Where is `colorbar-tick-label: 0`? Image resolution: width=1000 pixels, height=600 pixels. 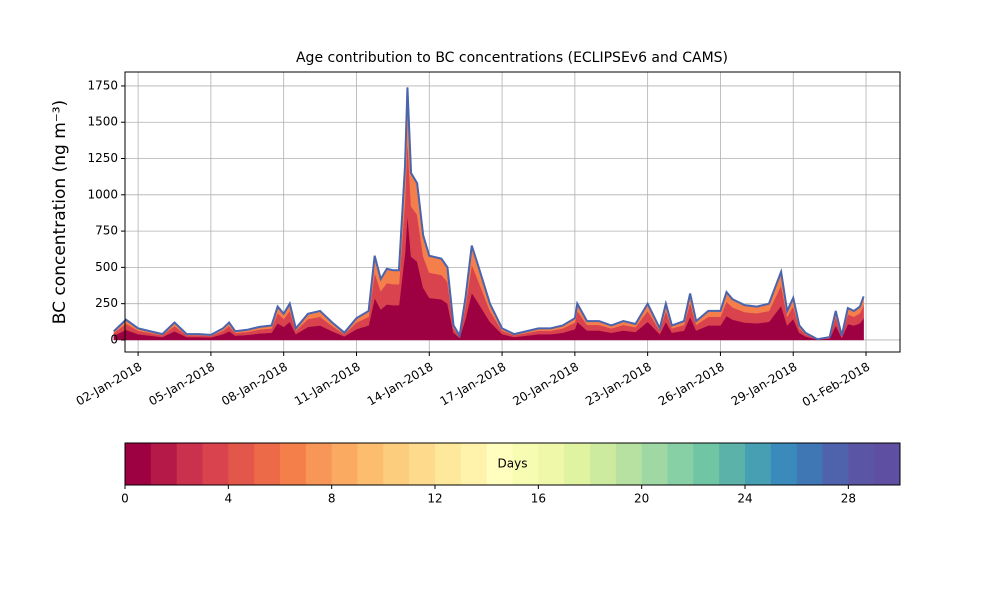
colorbar-tick-label: 0 is located at coordinates (125, 499).